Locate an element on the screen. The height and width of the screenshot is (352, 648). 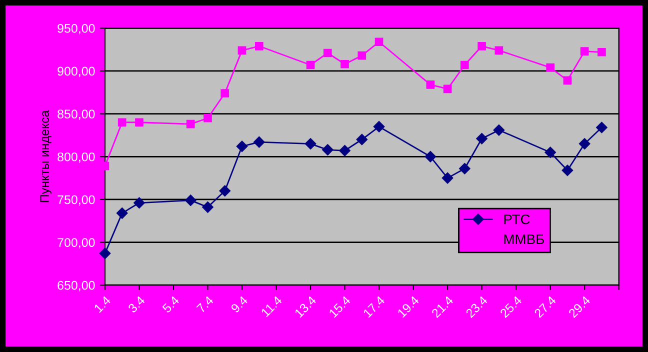
y-tick-label: 850,00 is located at coordinates (76, 115).